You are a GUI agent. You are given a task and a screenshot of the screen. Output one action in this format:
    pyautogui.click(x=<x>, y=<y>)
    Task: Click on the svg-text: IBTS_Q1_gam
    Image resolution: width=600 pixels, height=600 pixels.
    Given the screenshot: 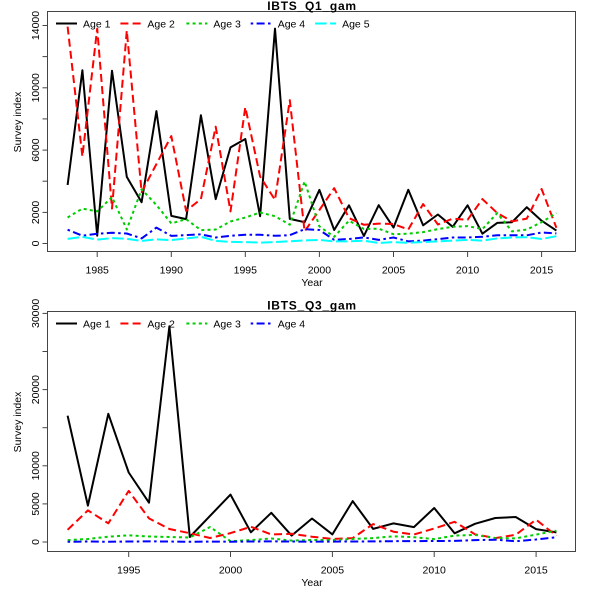 What is the action you would take?
    pyautogui.click(x=312, y=6)
    